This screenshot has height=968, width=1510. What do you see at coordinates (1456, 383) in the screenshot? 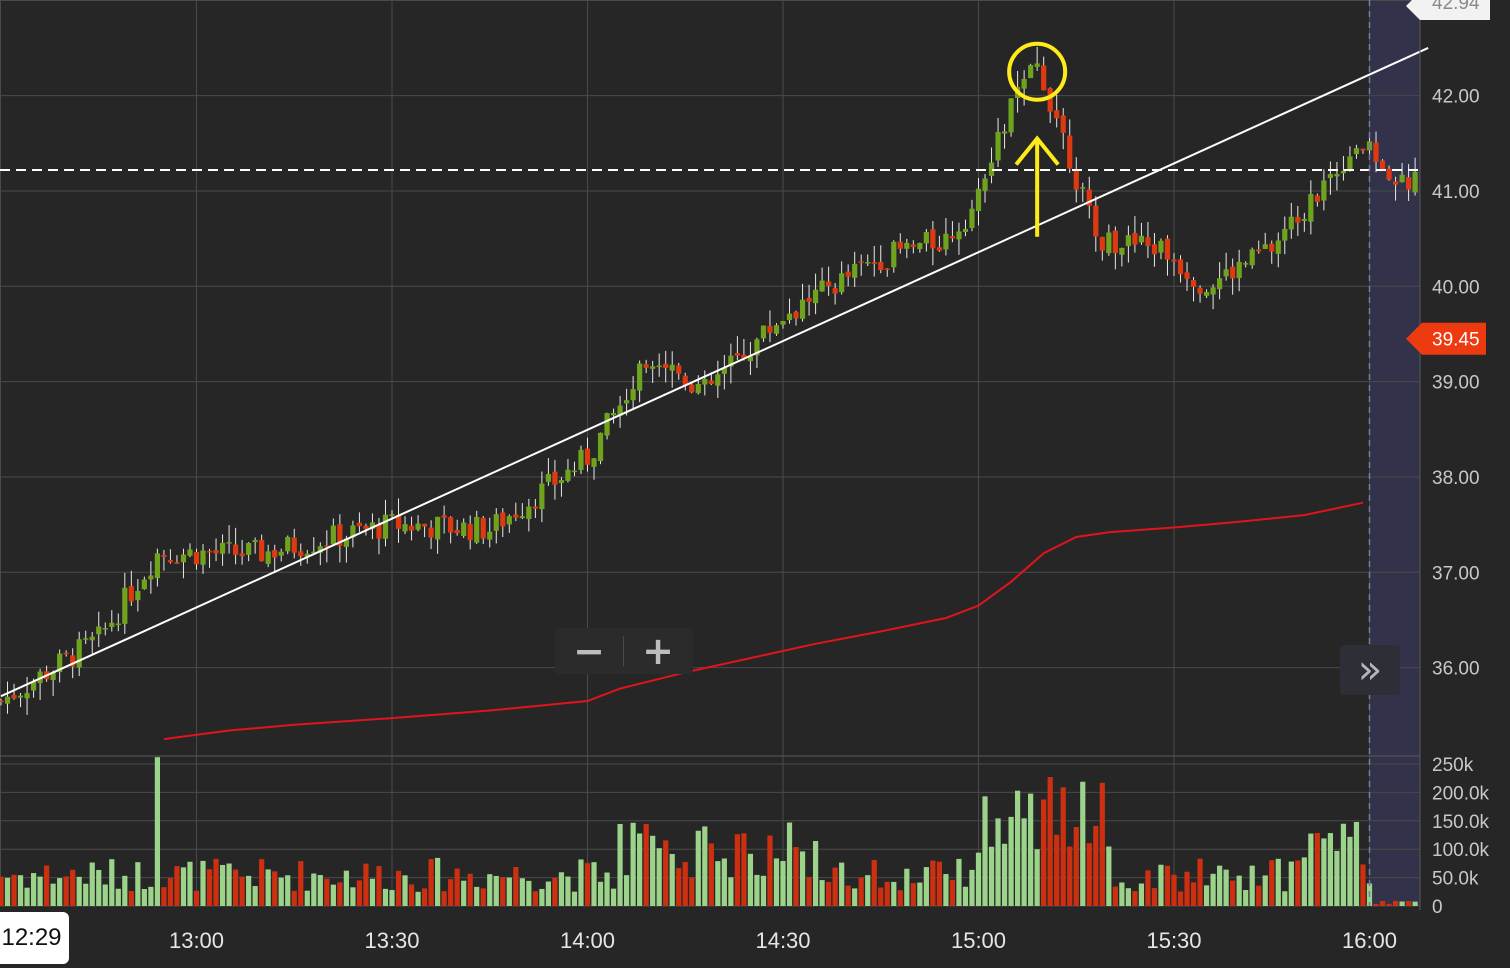
I see `price-axis: 36.00 37.00 38.00 39.00 40.00 41.00 42.00` at bounding box center [1456, 383].